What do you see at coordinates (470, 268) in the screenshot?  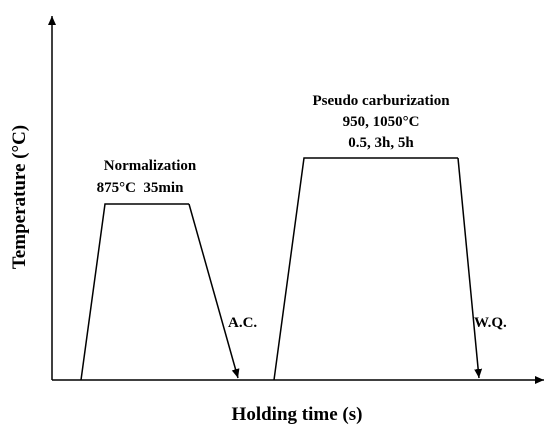 I see `water-quench-arrow` at bounding box center [470, 268].